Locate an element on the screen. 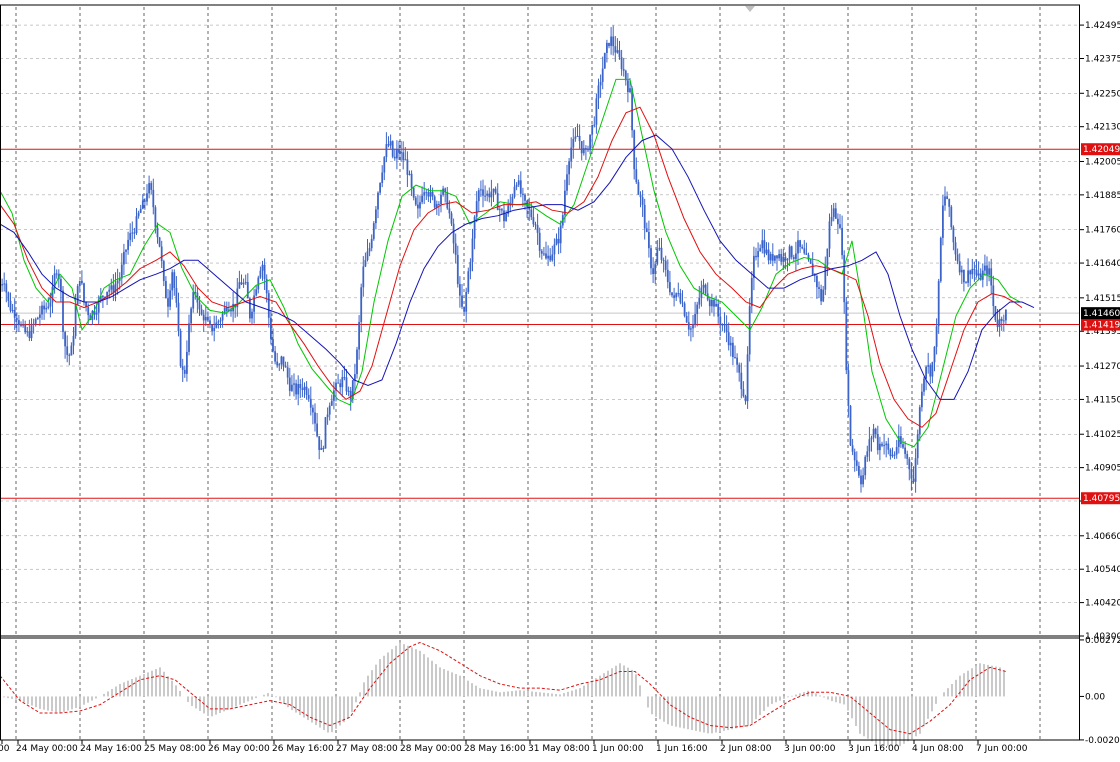 This screenshot has width=1120, height=762. price-tick-label: 1.41025 is located at coordinates (1102, 435).